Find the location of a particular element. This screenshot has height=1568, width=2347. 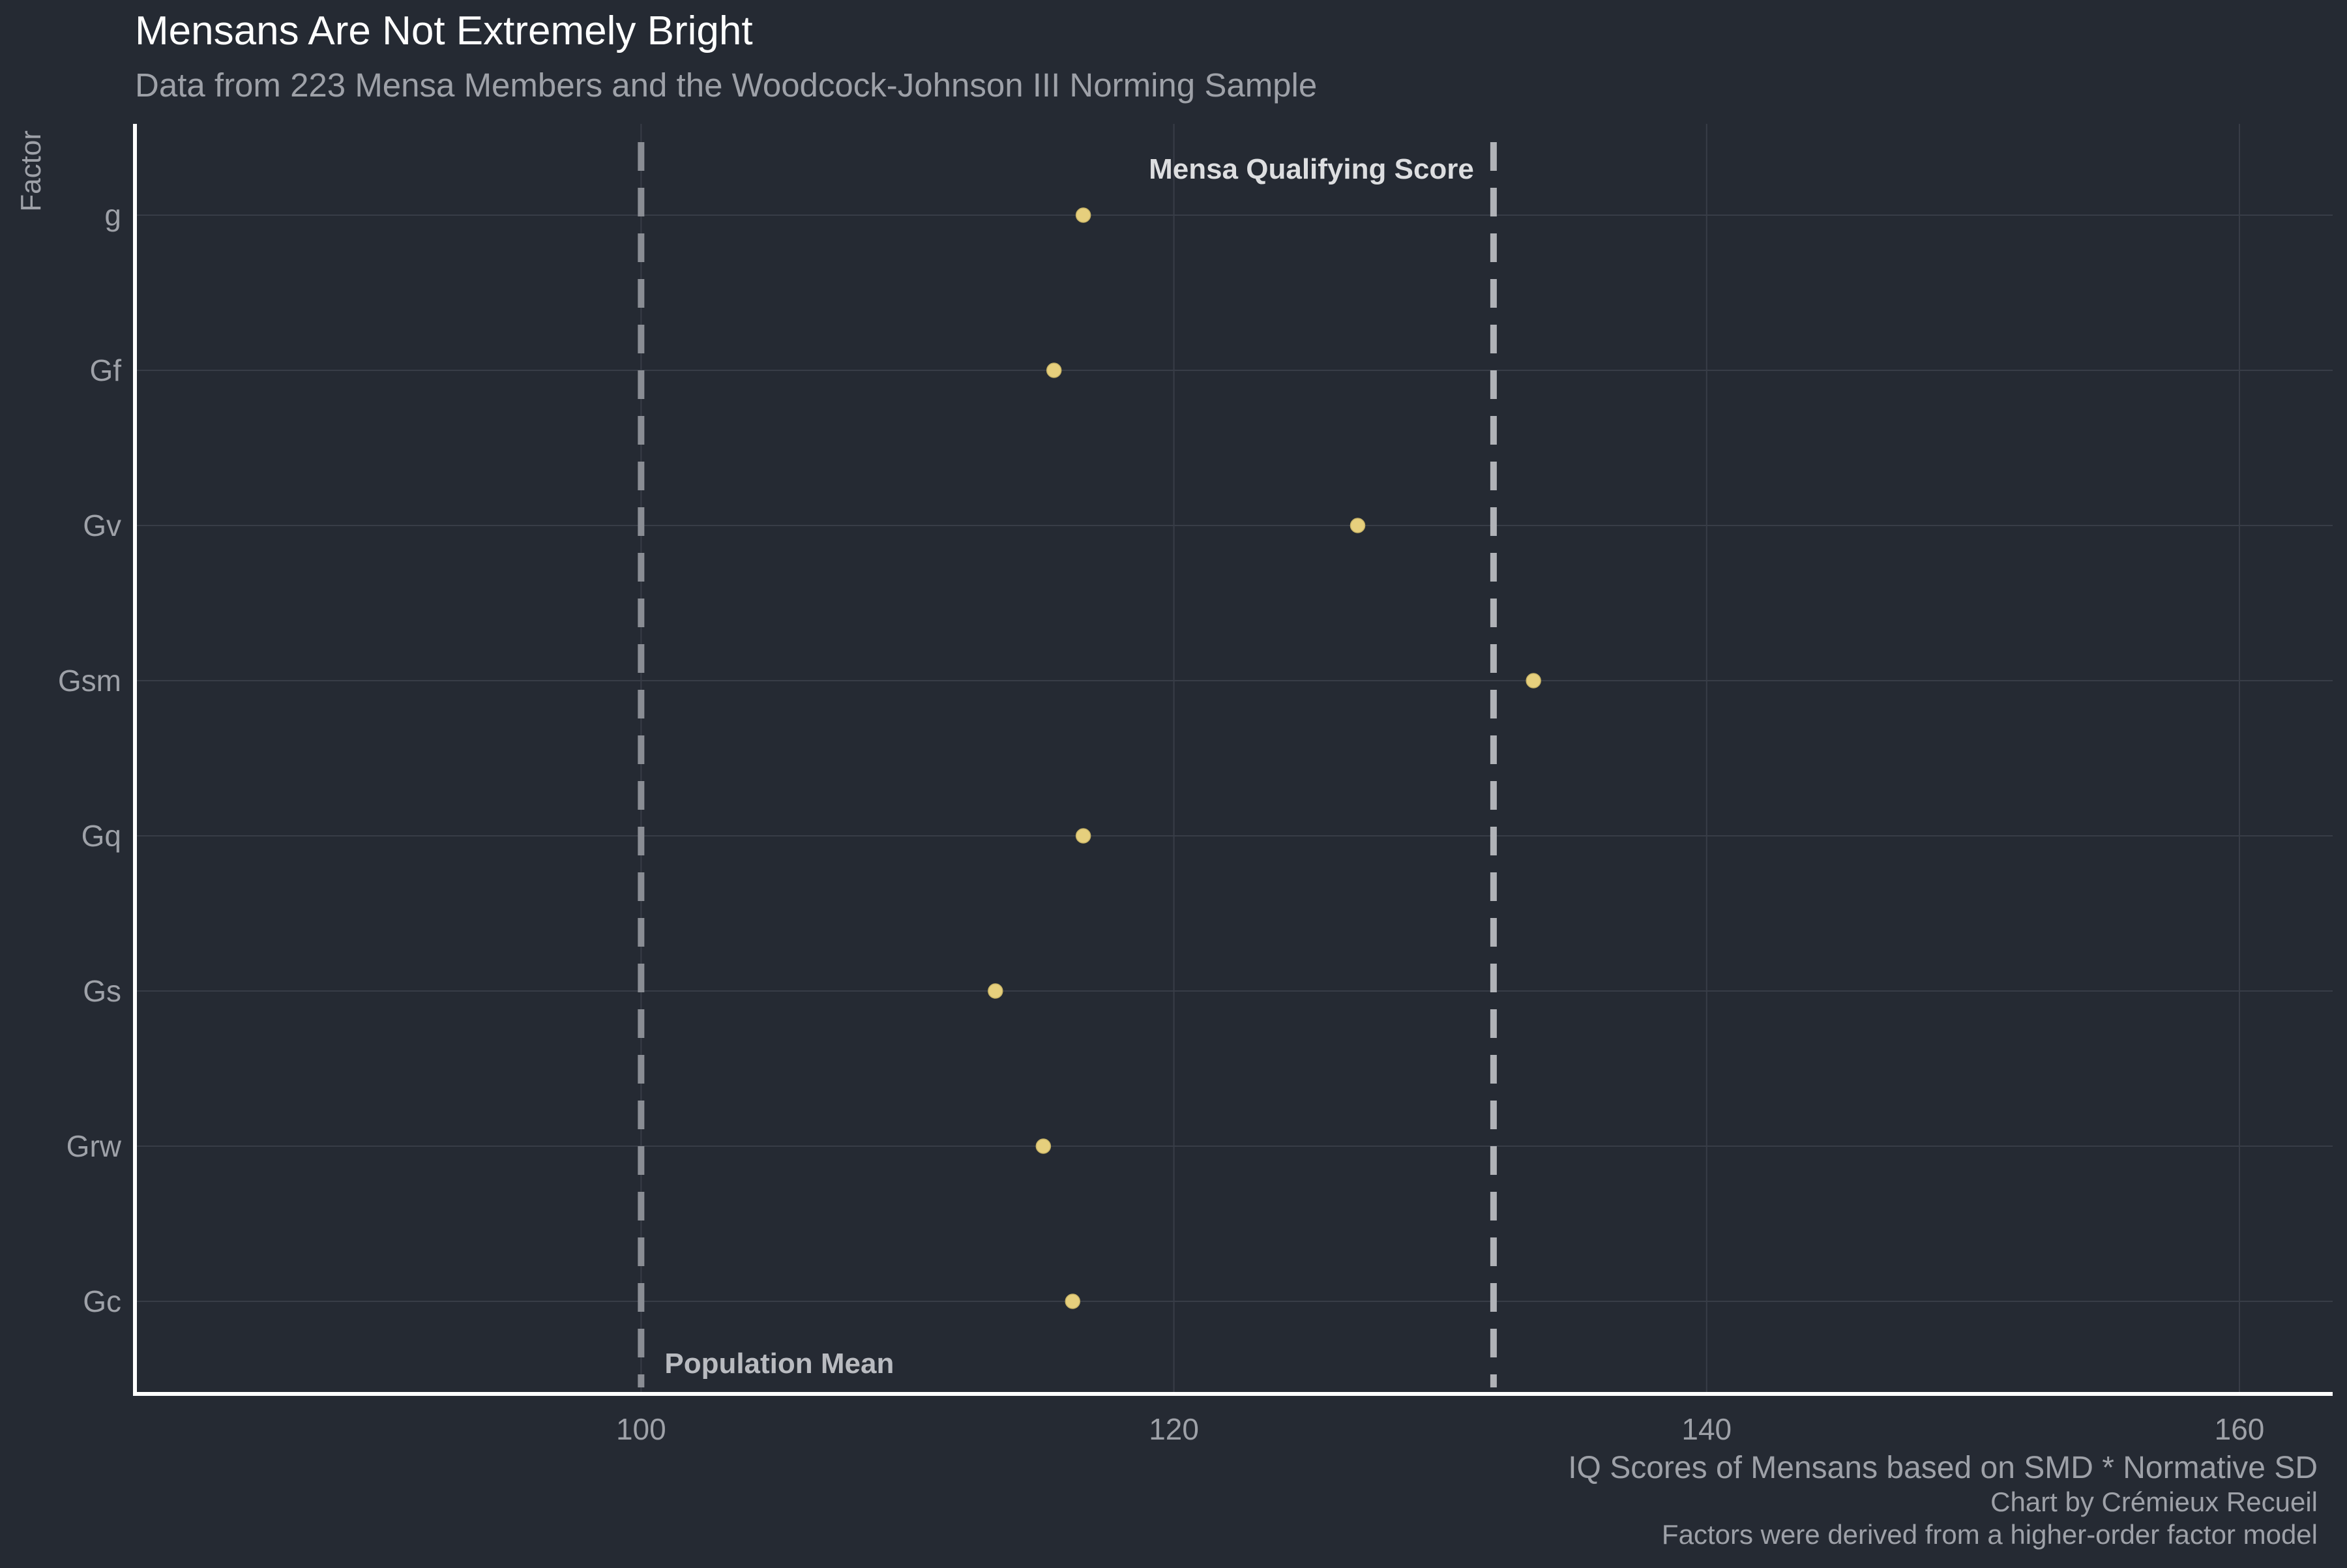

data-point-Gq is located at coordinates (1083, 836).